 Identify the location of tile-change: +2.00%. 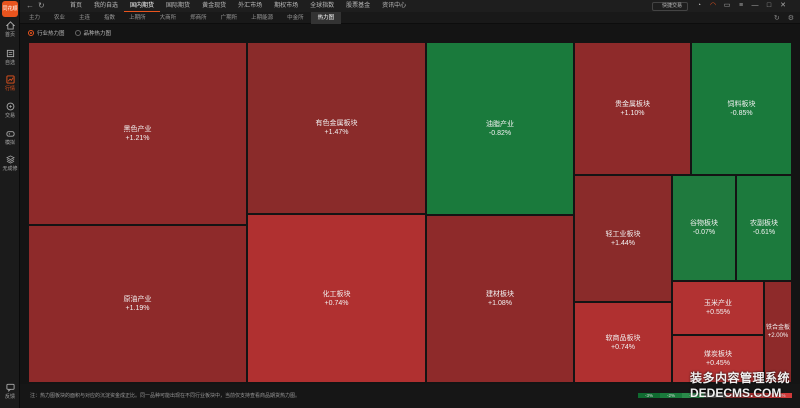
(778, 336).